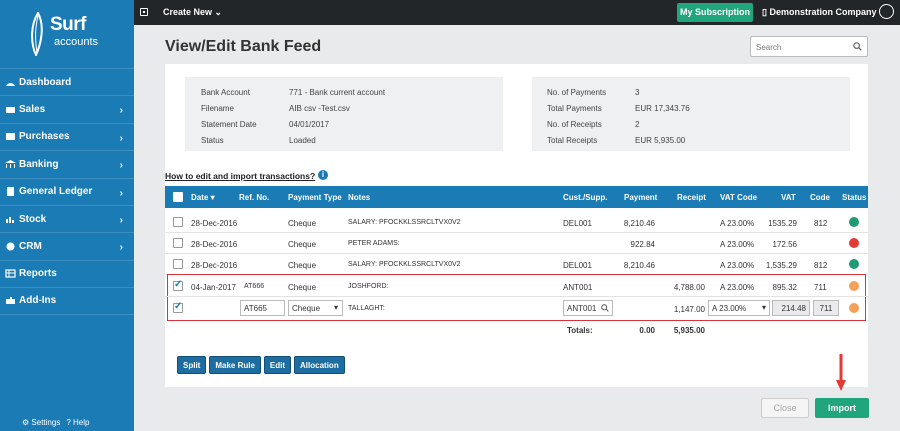  Describe the element at coordinates (217, 108) in the screenshot. I see `info-label: Filename` at that location.